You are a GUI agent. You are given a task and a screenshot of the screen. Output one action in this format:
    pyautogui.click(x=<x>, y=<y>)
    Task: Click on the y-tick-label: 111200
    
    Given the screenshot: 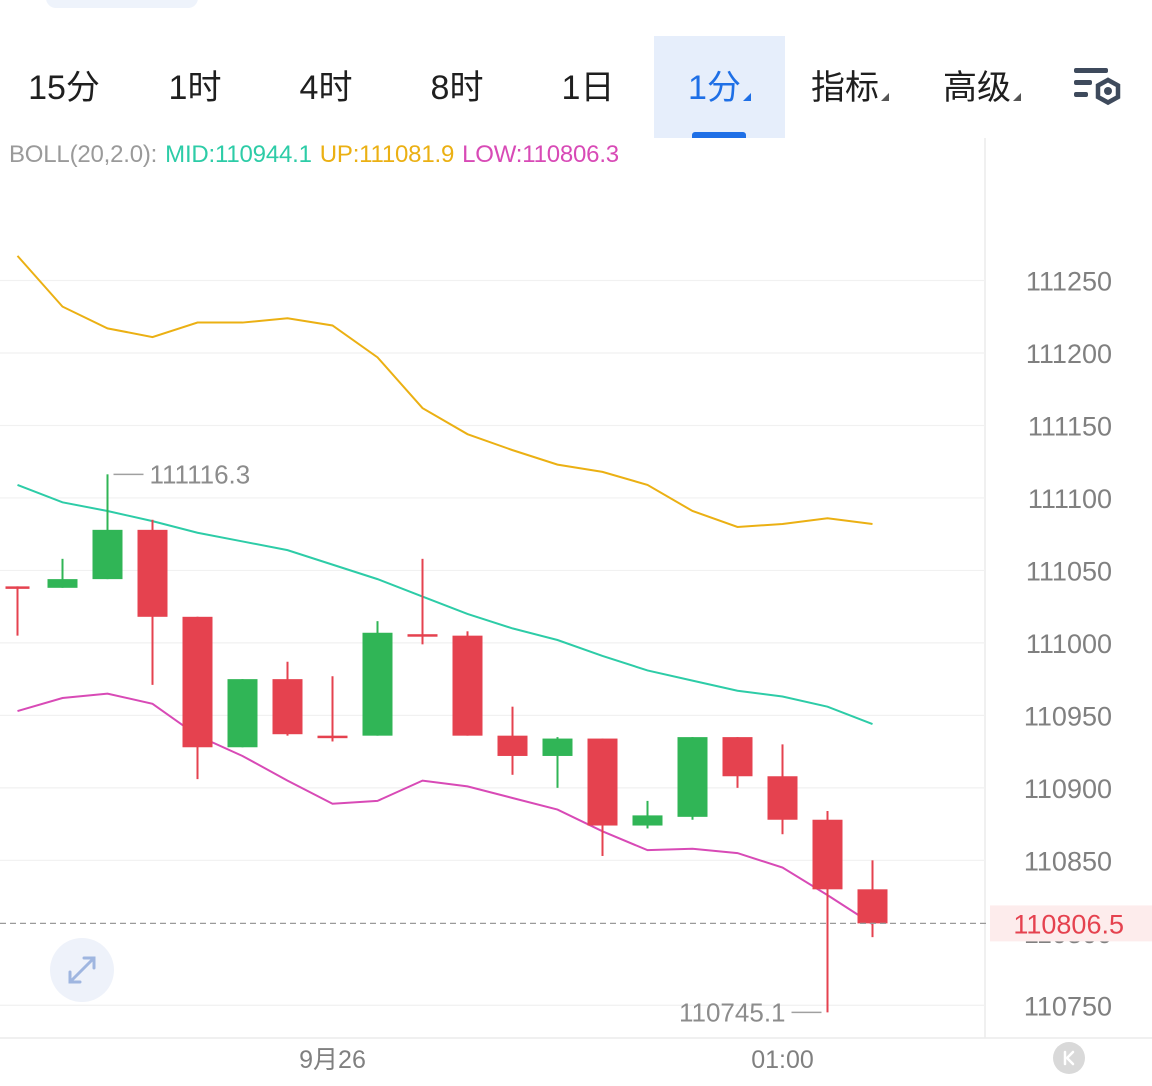 What is the action you would take?
    pyautogui.click(x=1069, y=354)
    